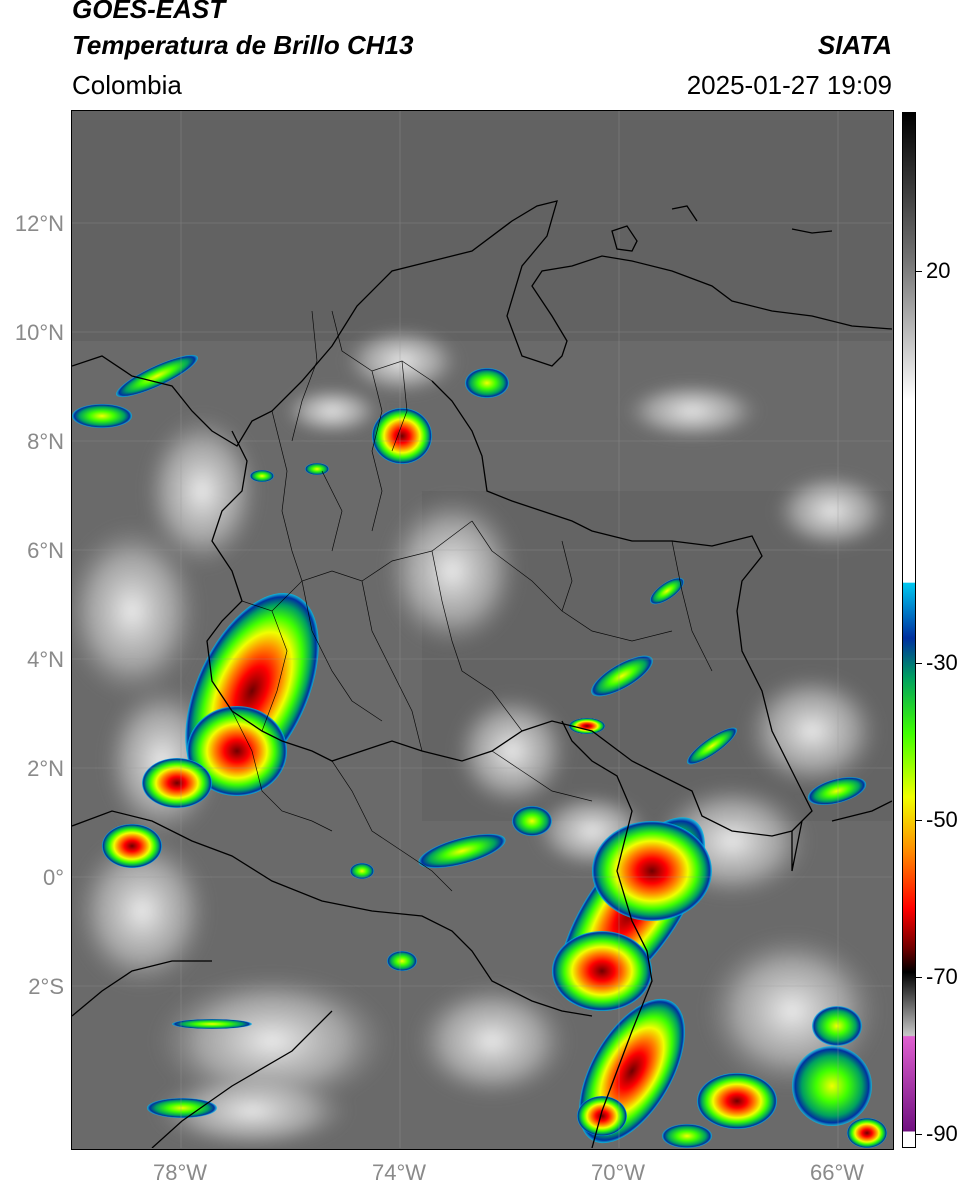  I want to click on satellite-title: GOES-EAST, so click(149, 12).